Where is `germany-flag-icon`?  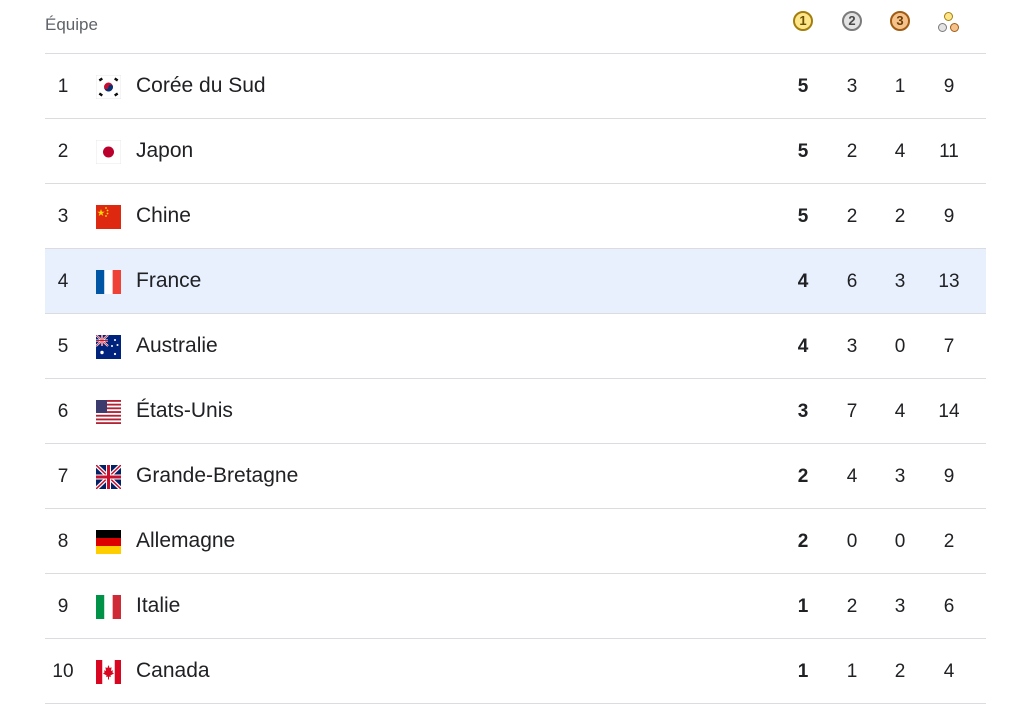 germany-flag-icon is located at coordinates (108, 542).